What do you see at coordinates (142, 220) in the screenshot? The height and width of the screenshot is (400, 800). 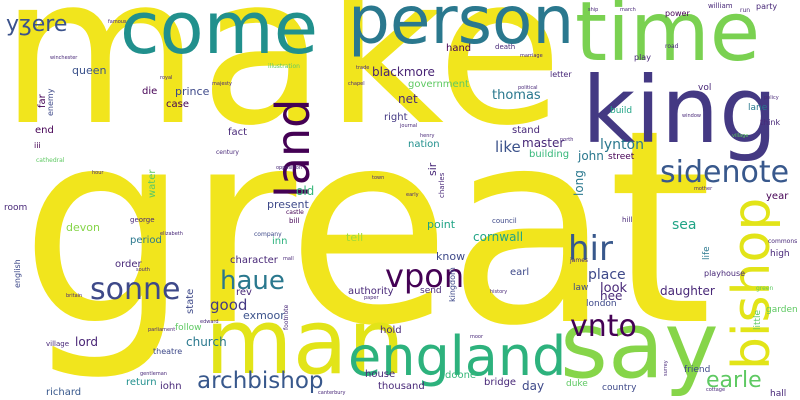 I see `word-george: george` at bounding box center [142, 220].